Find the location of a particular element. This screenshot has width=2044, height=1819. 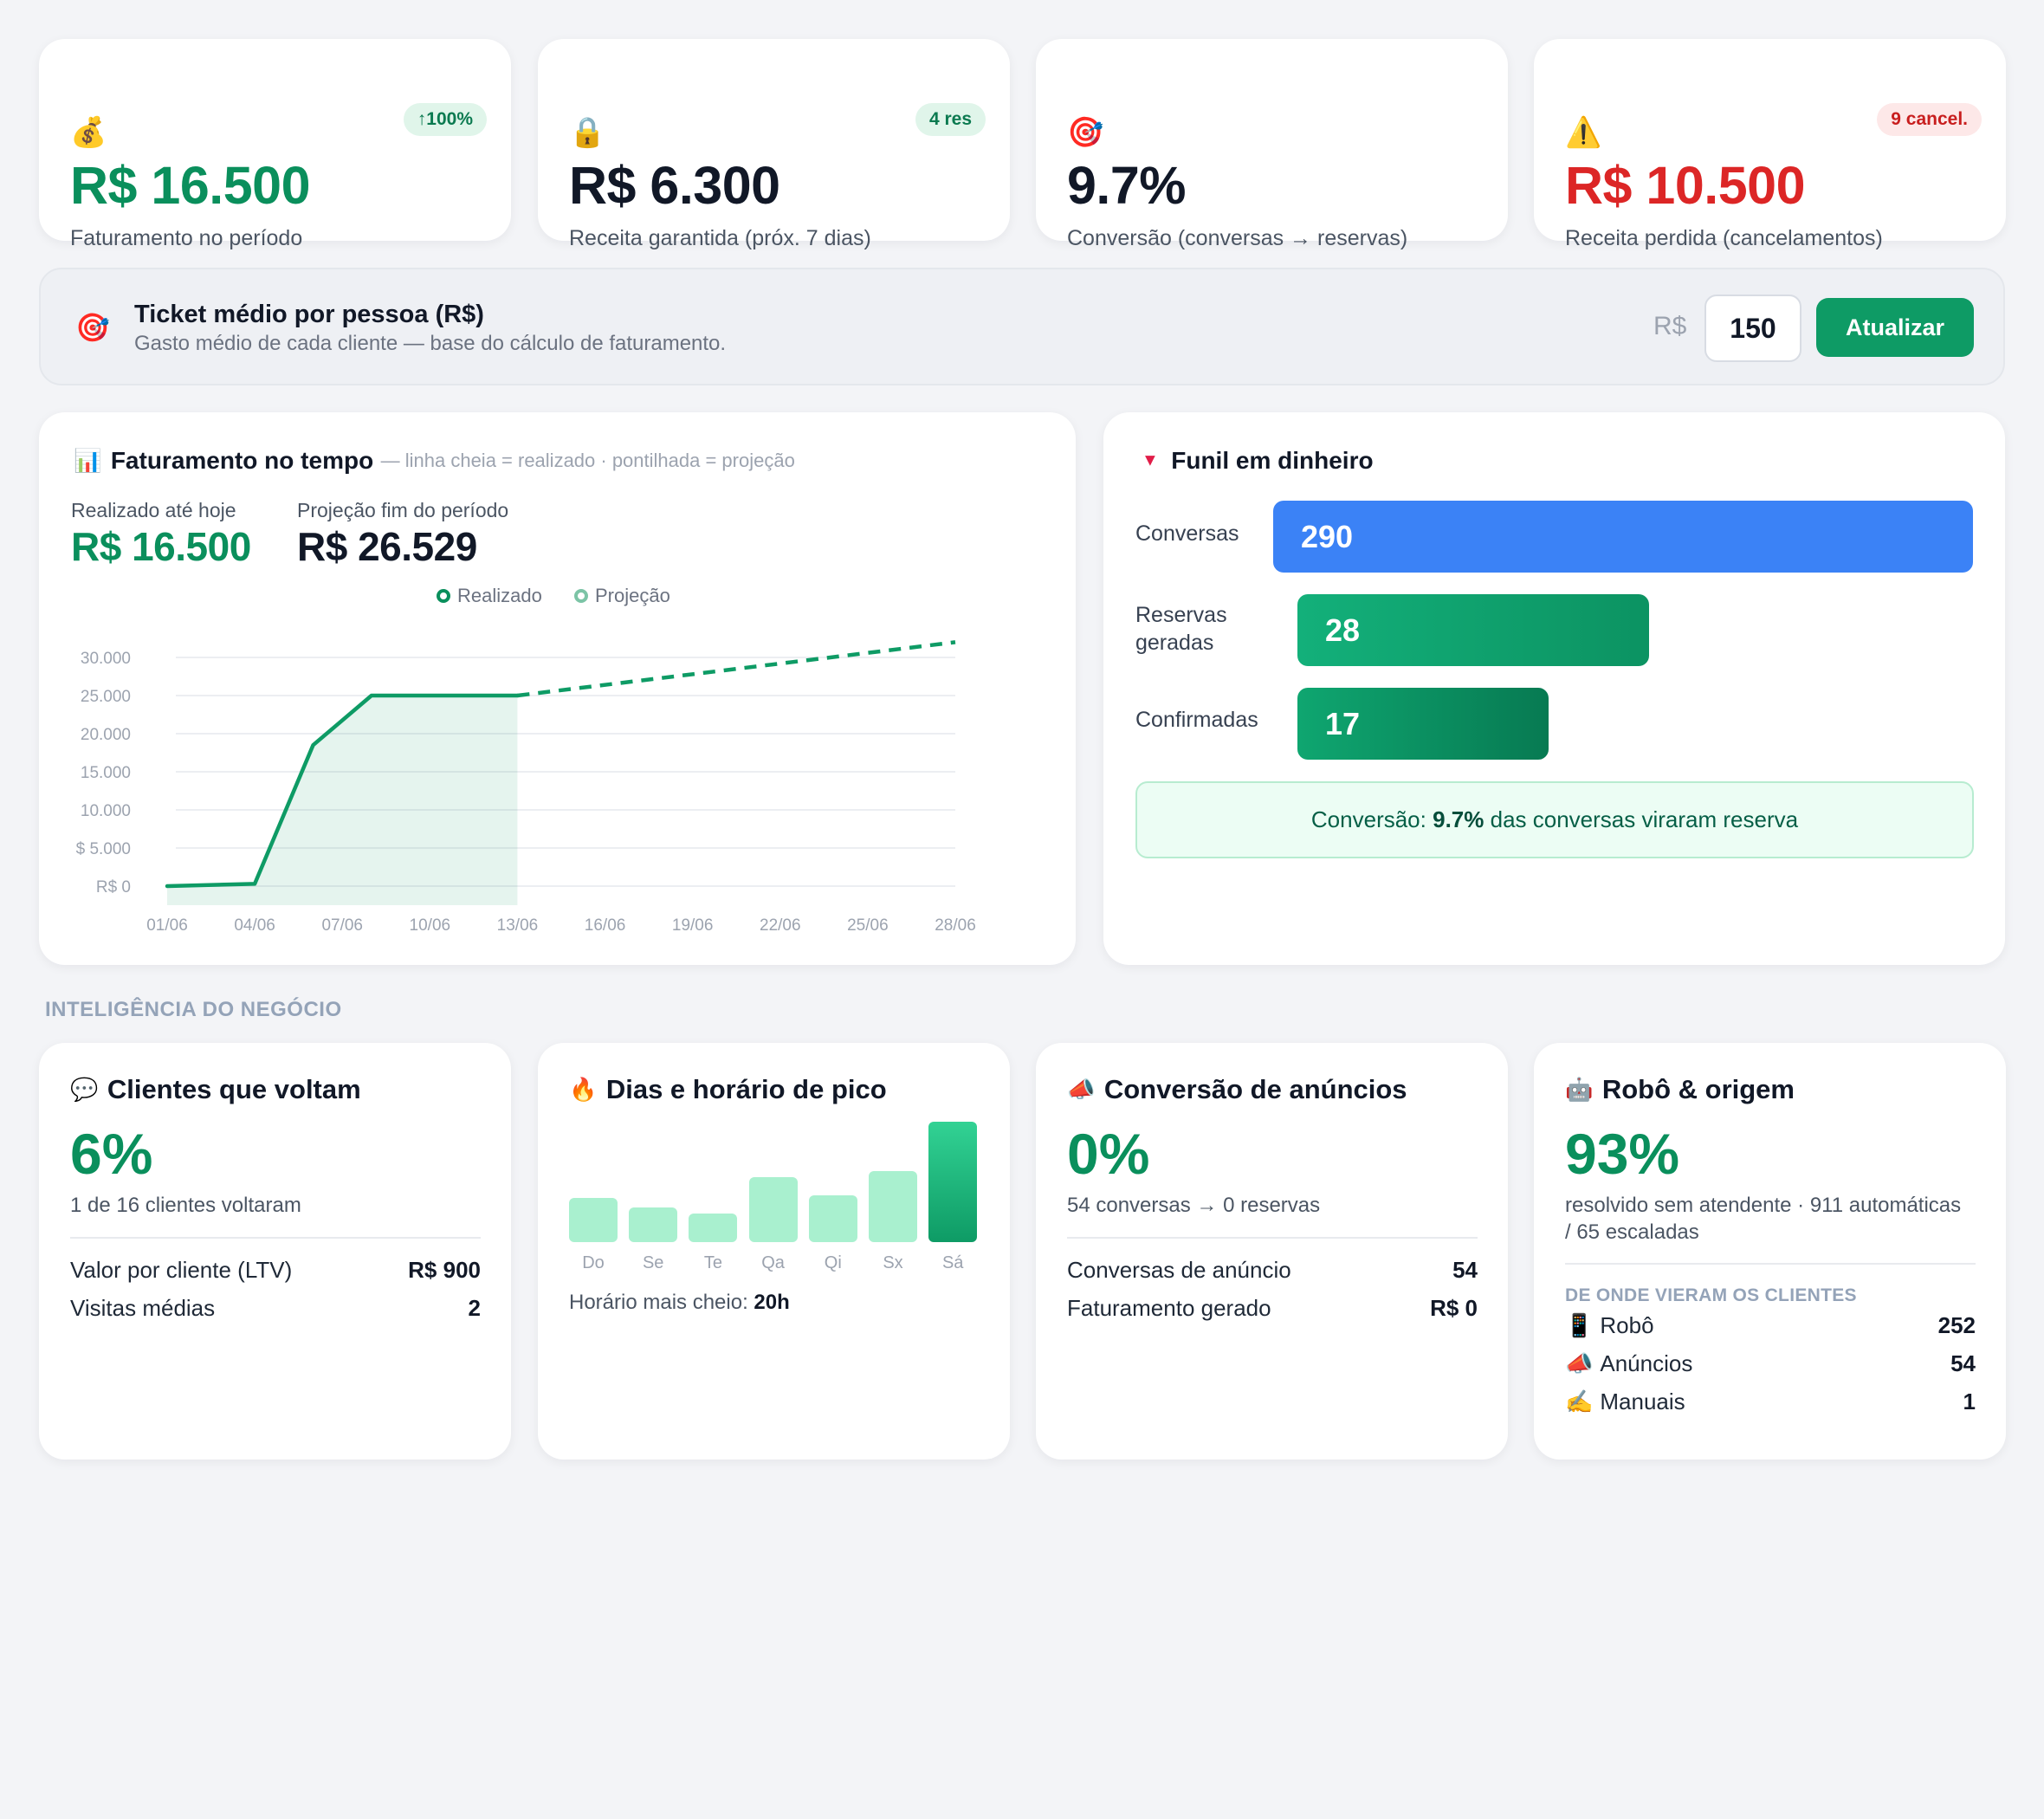

triangle-down-icon: ▼ is located at coordinates (1151, 460).